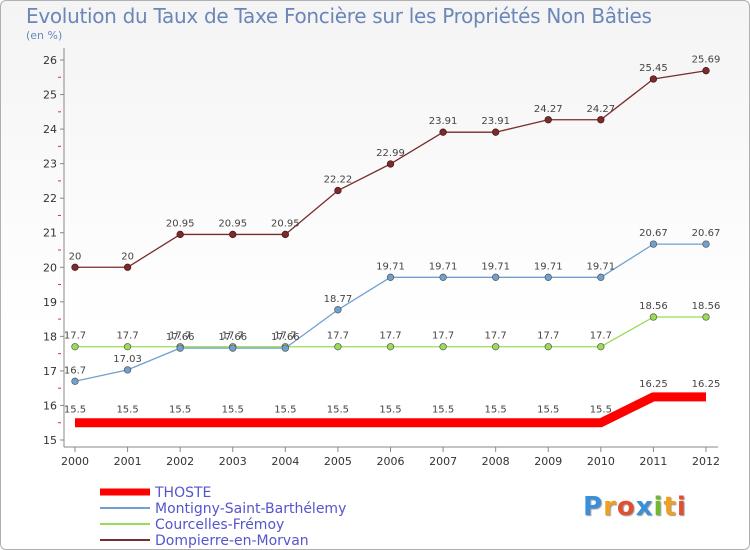 The width and height of the screenshot is (750, 550). Describe the element at coordinates (182, 493) in the screenshot. I see `legend-label: THOSTE` at that location.